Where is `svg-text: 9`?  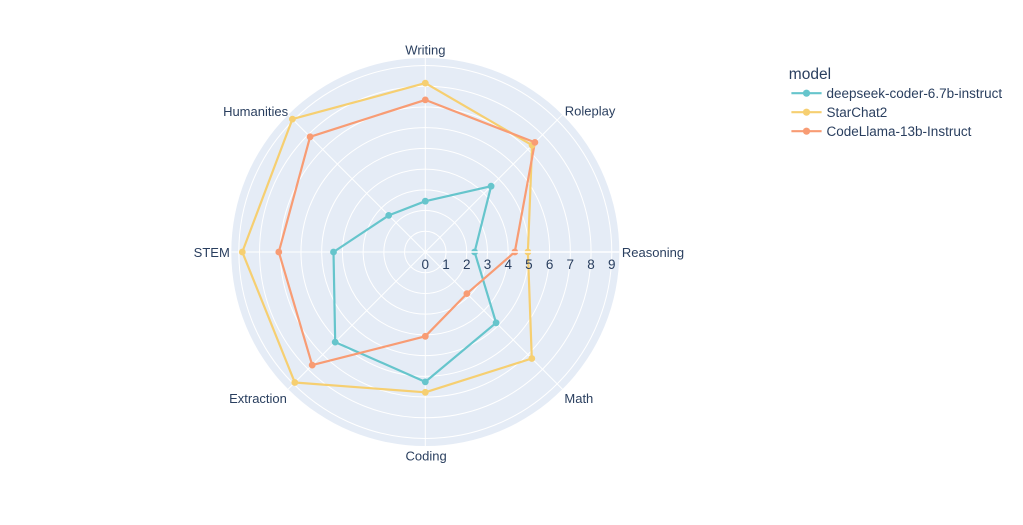
svg-text: 9 is located at coordinates (612, 264).